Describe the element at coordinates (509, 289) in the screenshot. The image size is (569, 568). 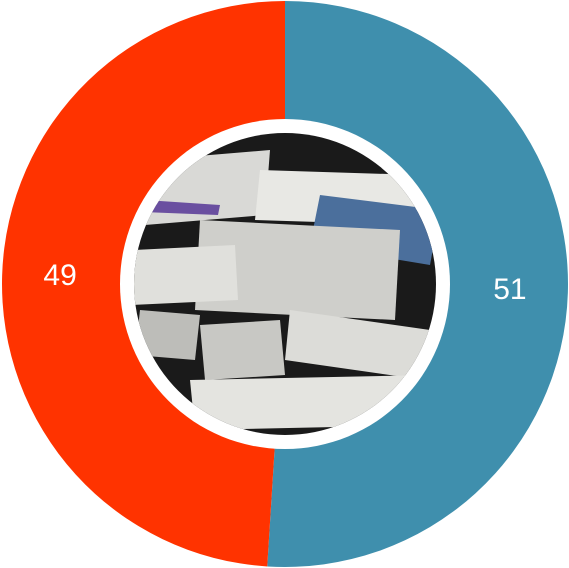
I see `data-label: 51` at that location.